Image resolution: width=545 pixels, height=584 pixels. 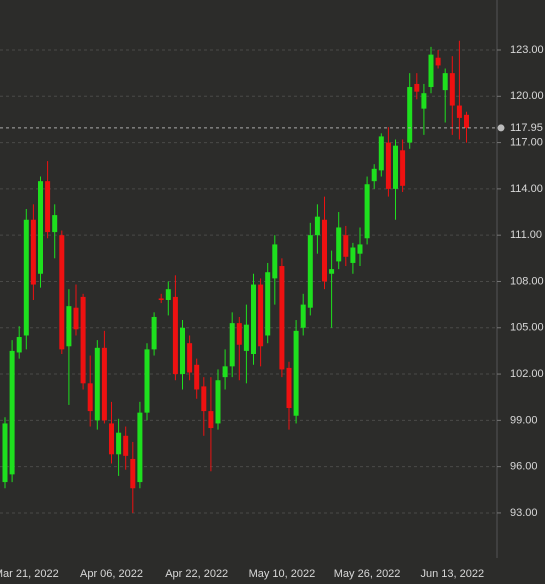 I want to click on x-tick-label: May 10, 2022, so click(x=282, y=574).